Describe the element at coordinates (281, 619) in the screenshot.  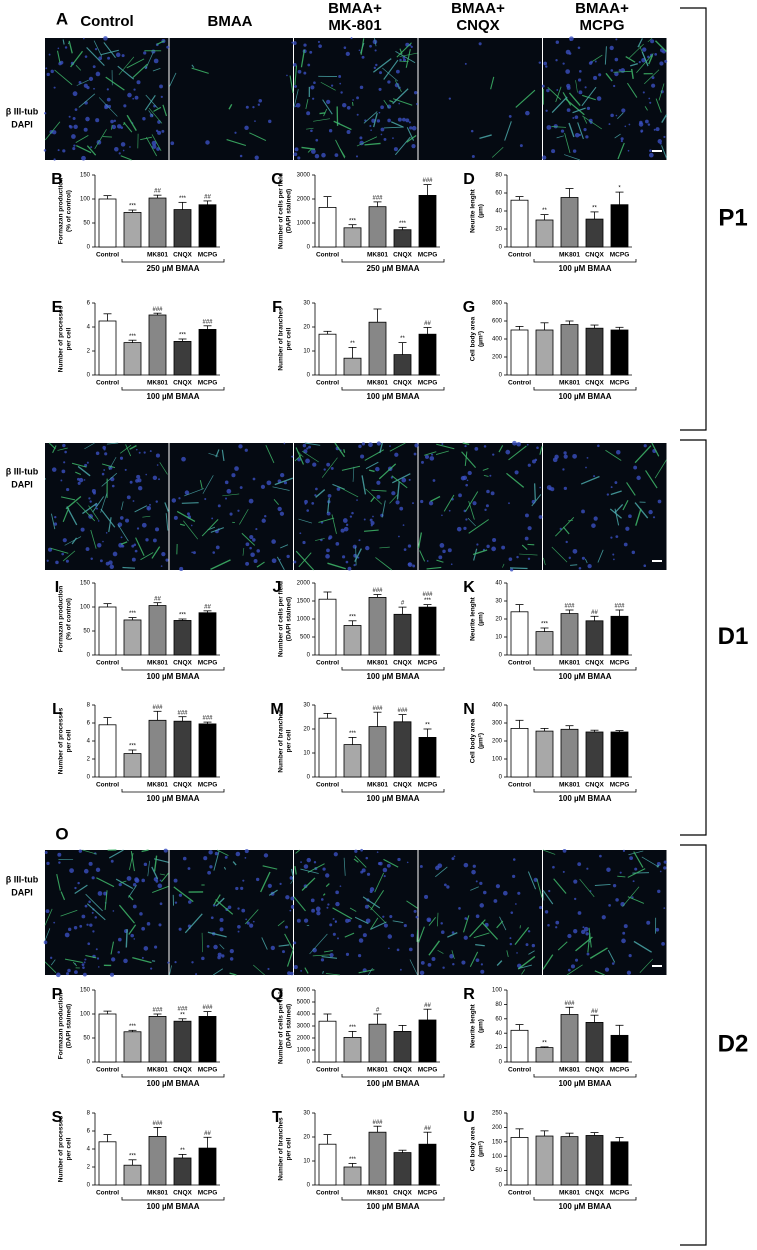
I see `y-axis-label: Number of cells per field` at that location.